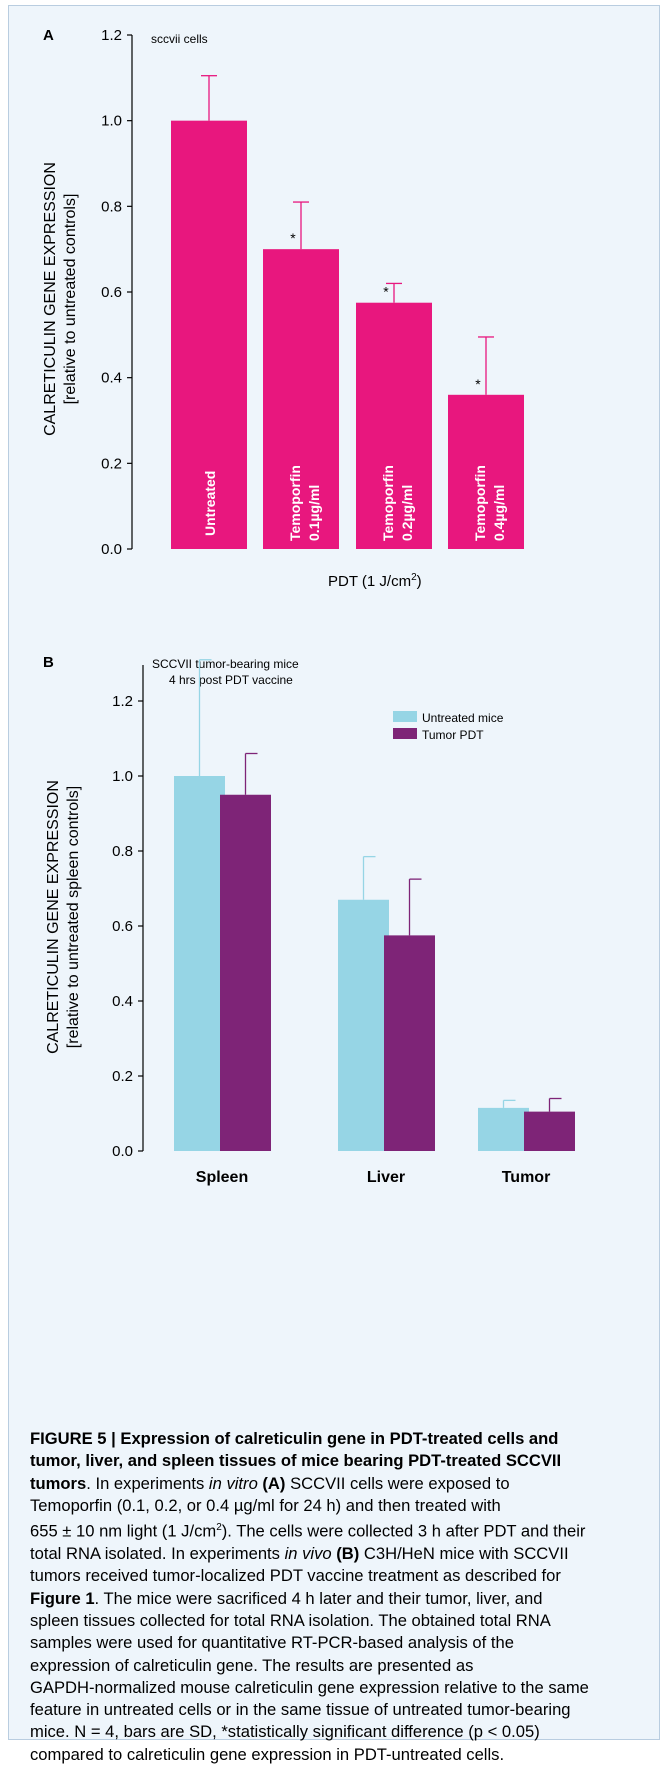 This screenshot has width=671, height=1766. What do you see at coordinates (48, 662) in the screenshot?
I see `panel-label: B` at bounding box center [48, 662].